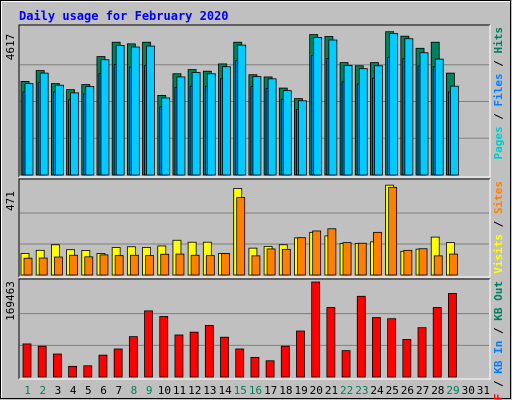  I want to click on chart-title: Daily usage for February 2020, so click(124, 16).